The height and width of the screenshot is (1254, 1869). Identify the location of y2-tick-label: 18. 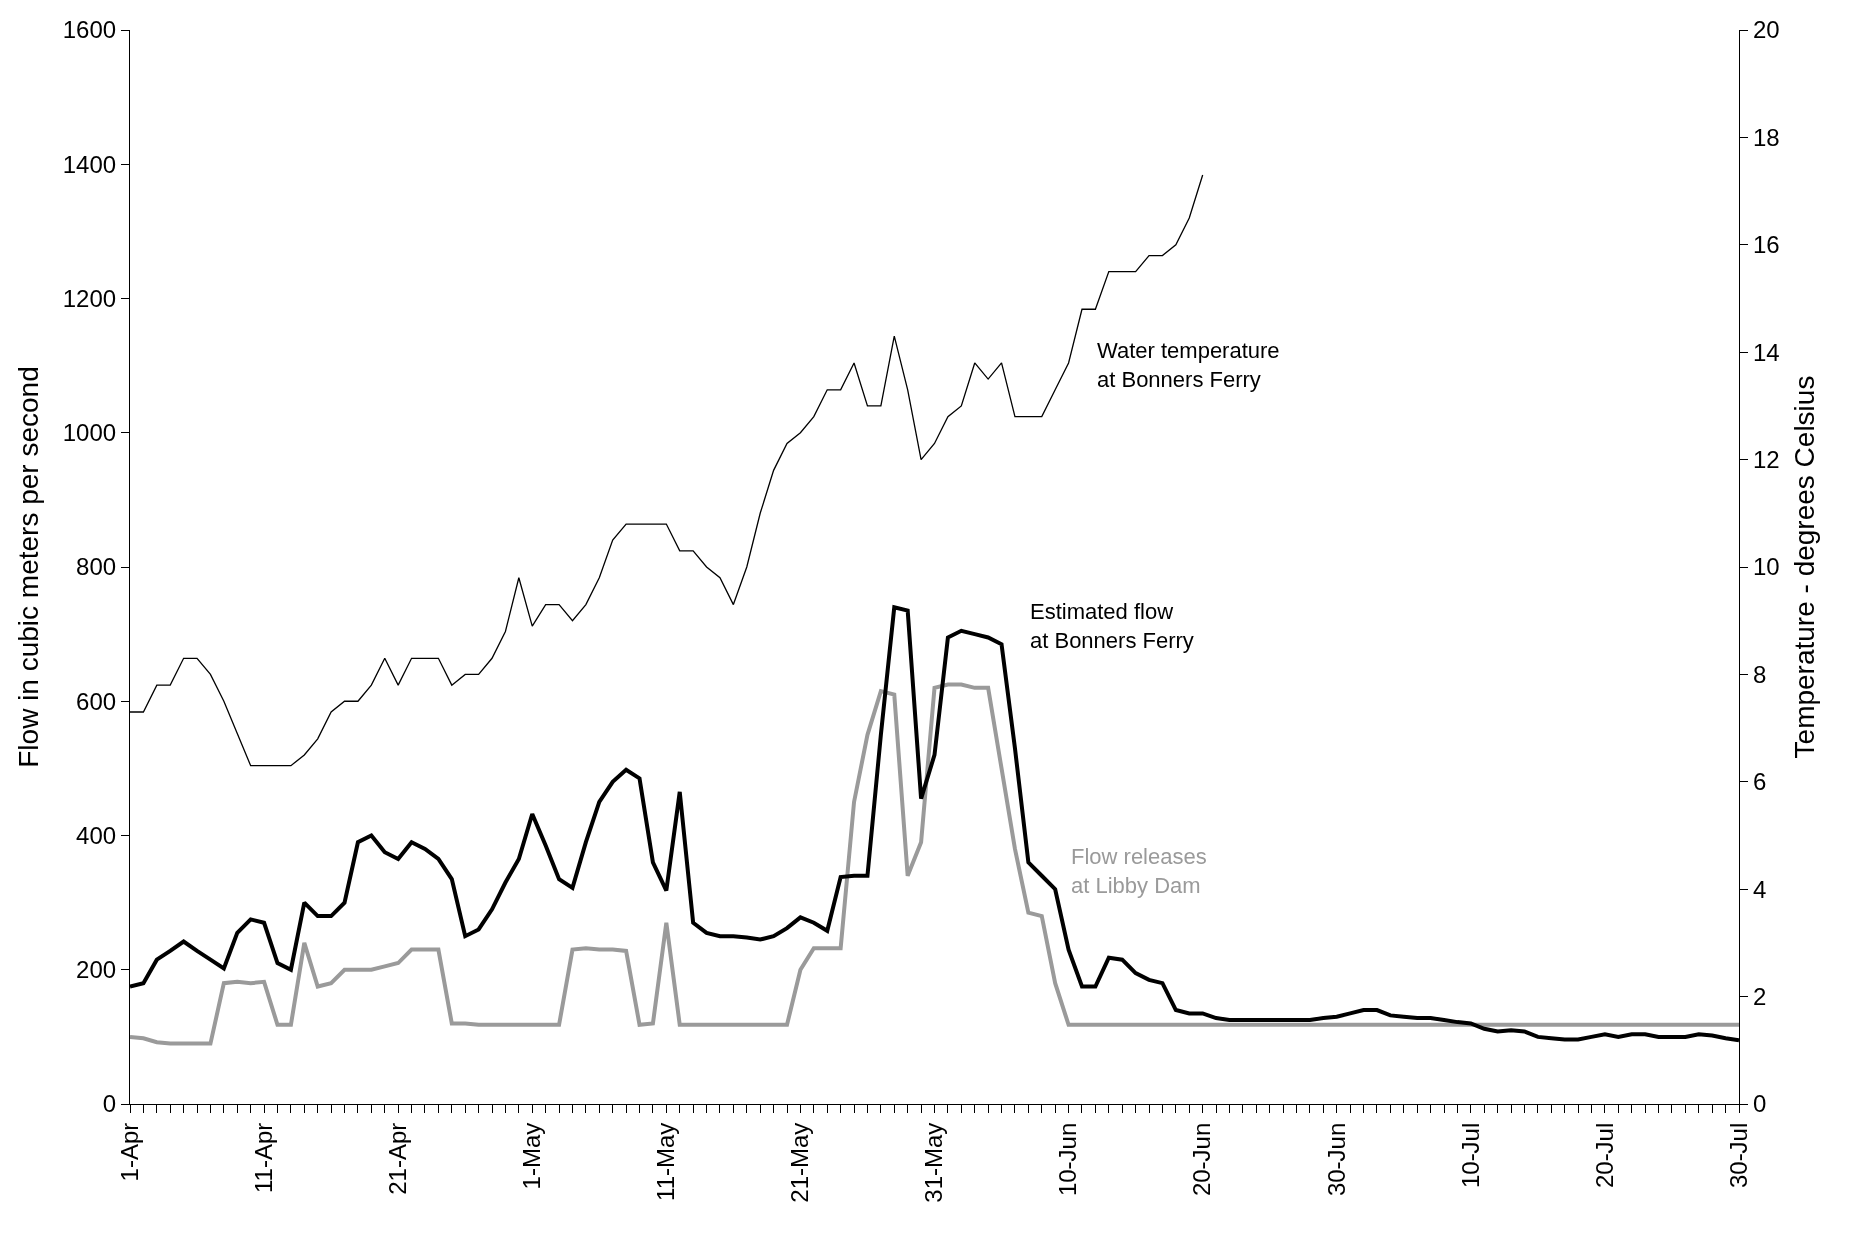
(1766, 137).